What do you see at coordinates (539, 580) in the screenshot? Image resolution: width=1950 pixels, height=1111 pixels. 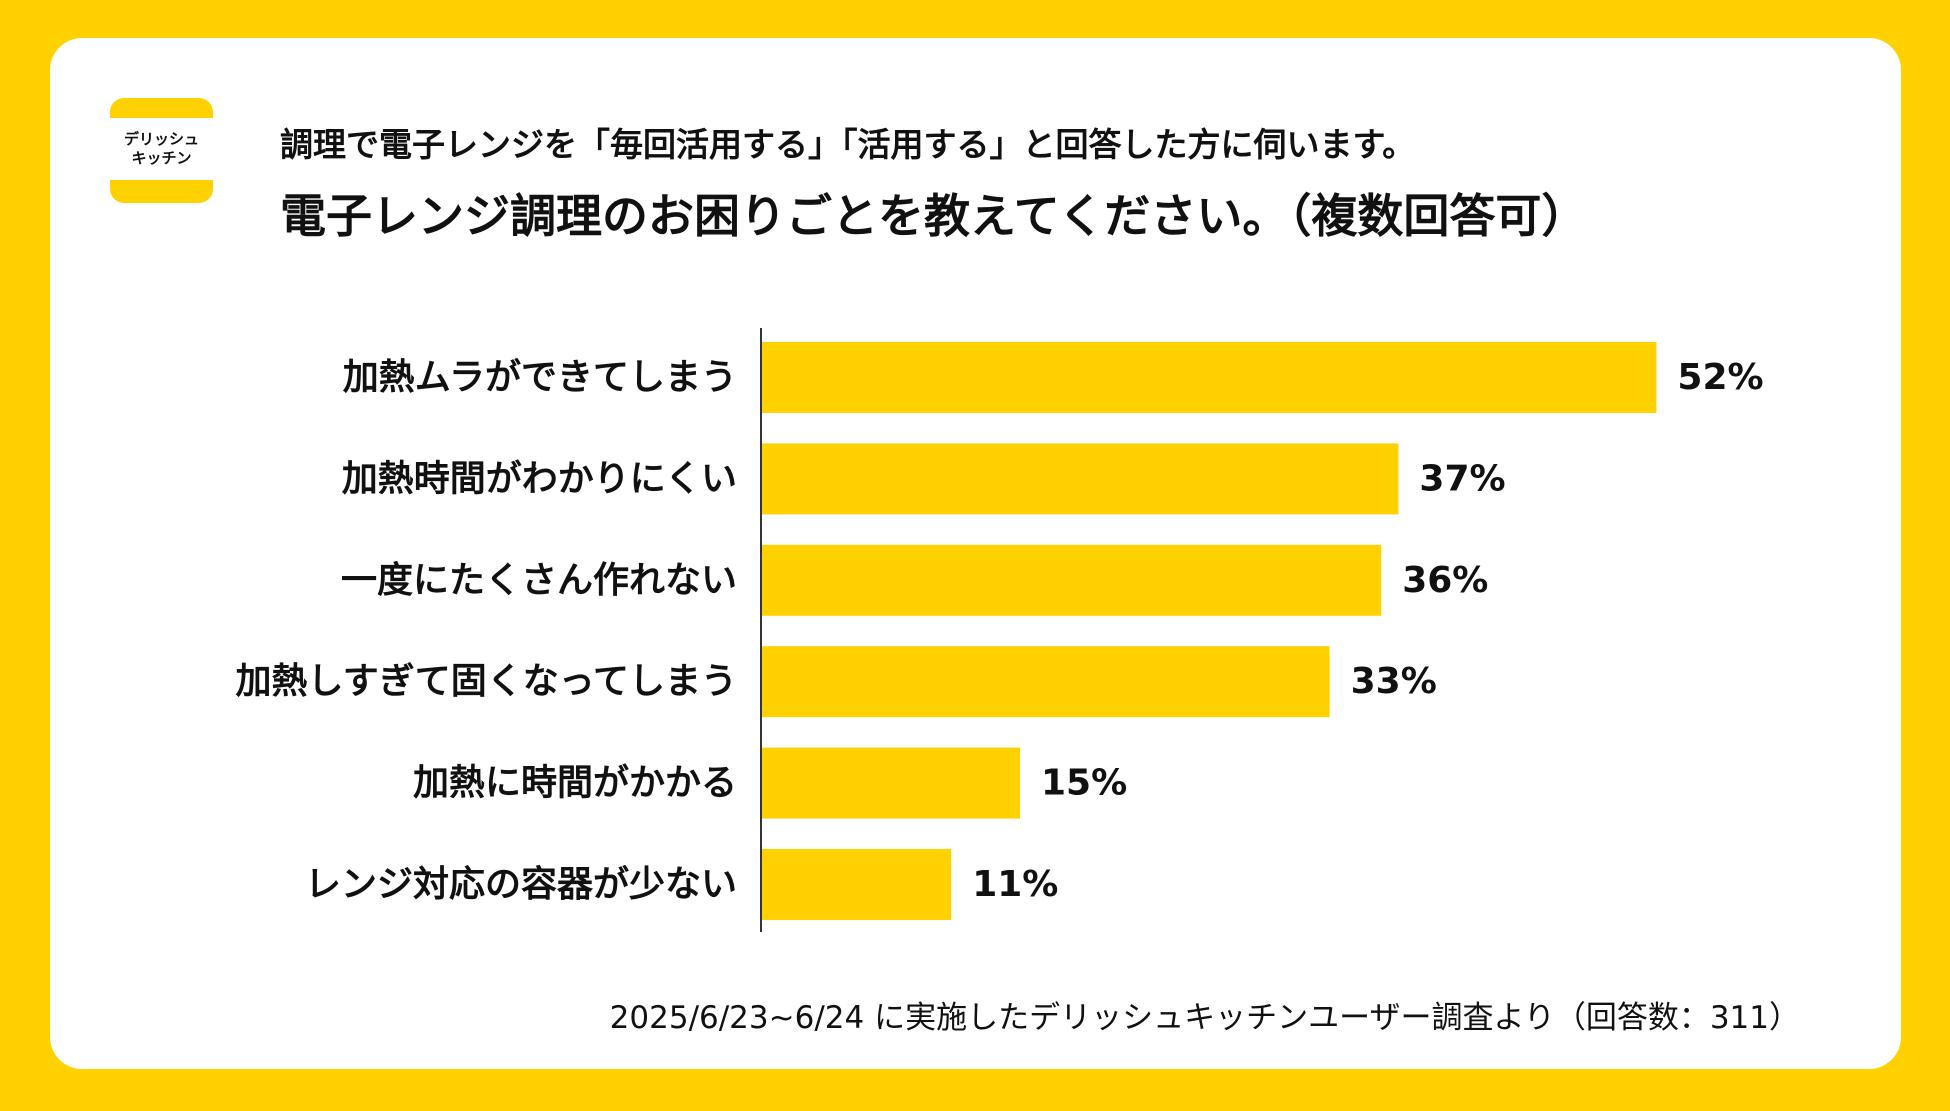 I see `category-label: 一度にたくさん作れない` at bounding box center [539, 580].